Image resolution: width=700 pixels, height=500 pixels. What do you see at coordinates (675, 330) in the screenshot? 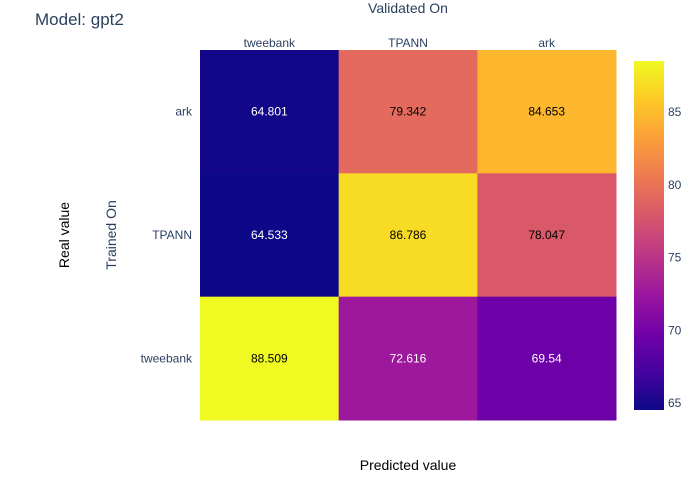
I see `colorbar-tick-label: 70` at bounding box center [675, 330].